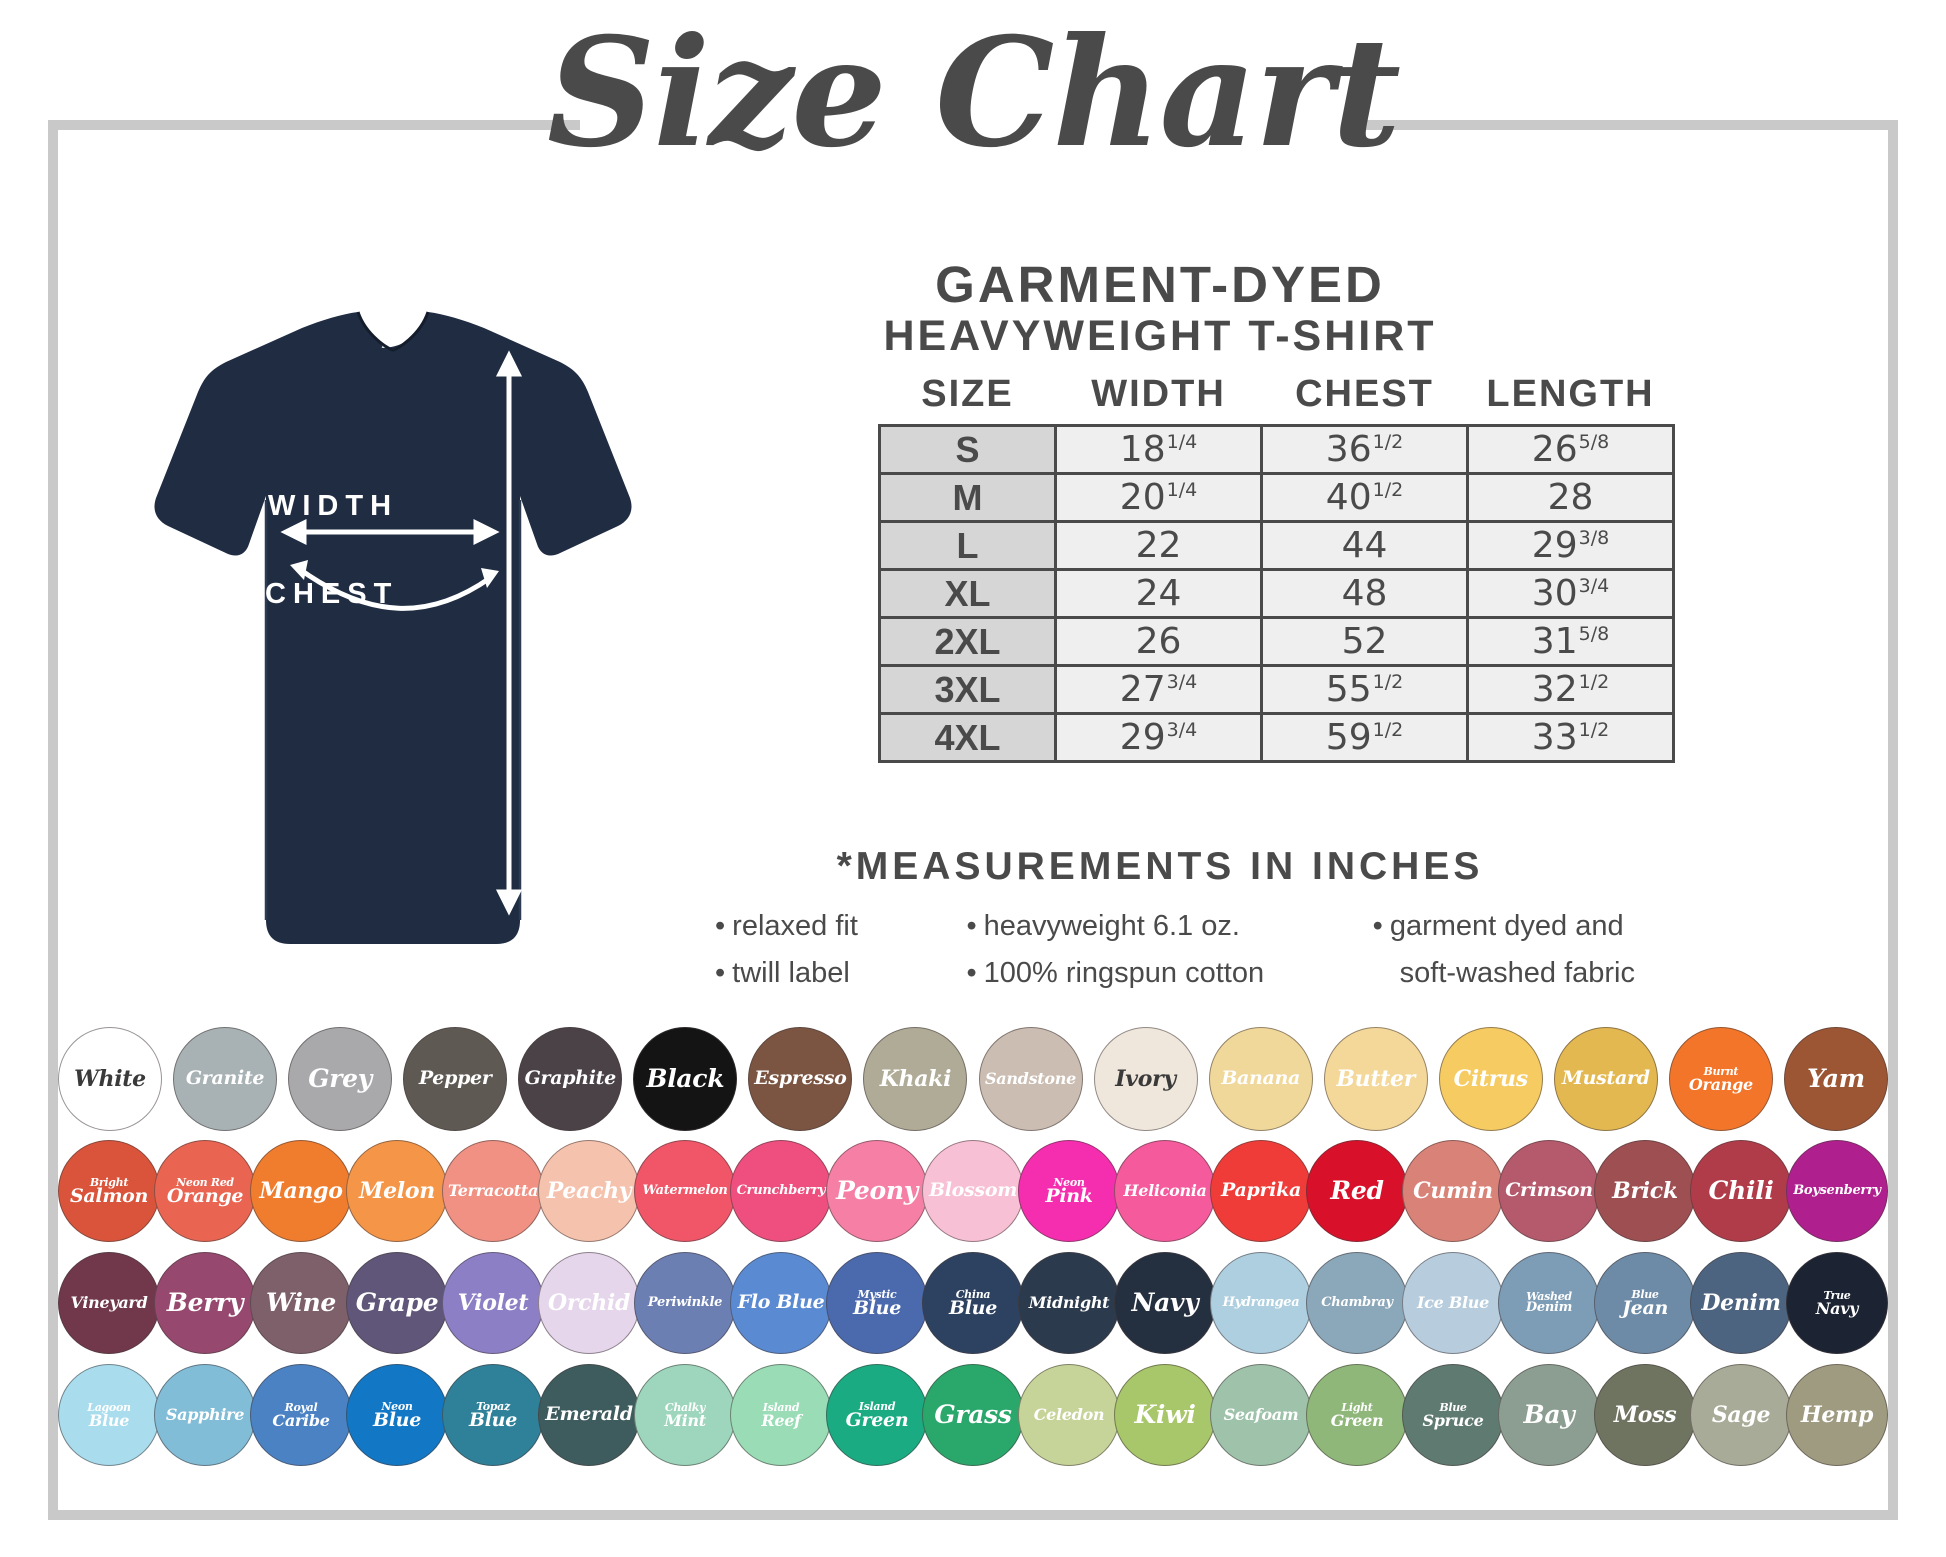 Image resolution: width=1946 pixels, height=1557 pixels. I want to click on color-swatch: Chalky Mint, so click(685, 1415).